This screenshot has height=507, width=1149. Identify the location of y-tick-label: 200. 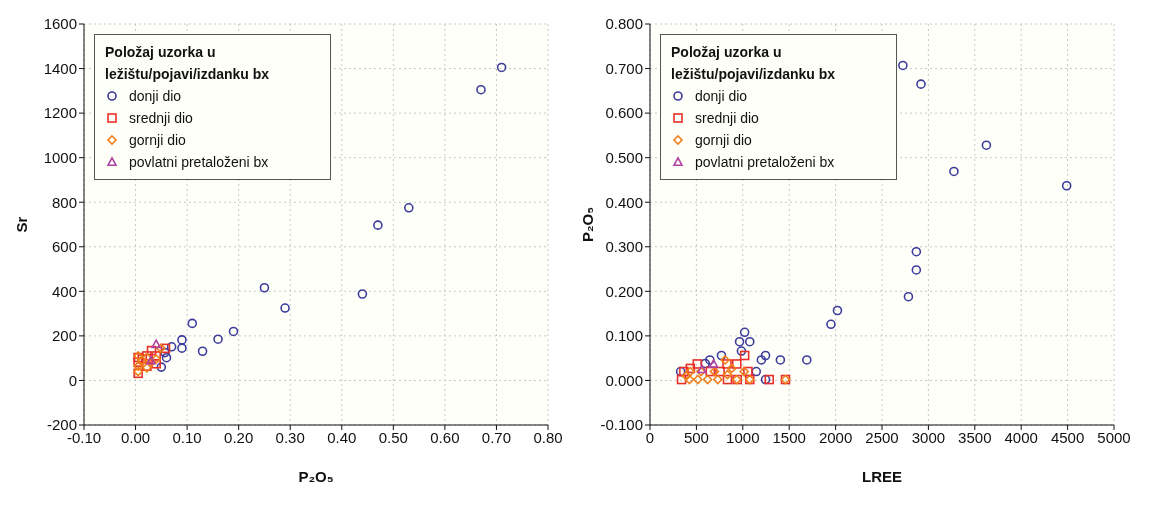
(64, 336).